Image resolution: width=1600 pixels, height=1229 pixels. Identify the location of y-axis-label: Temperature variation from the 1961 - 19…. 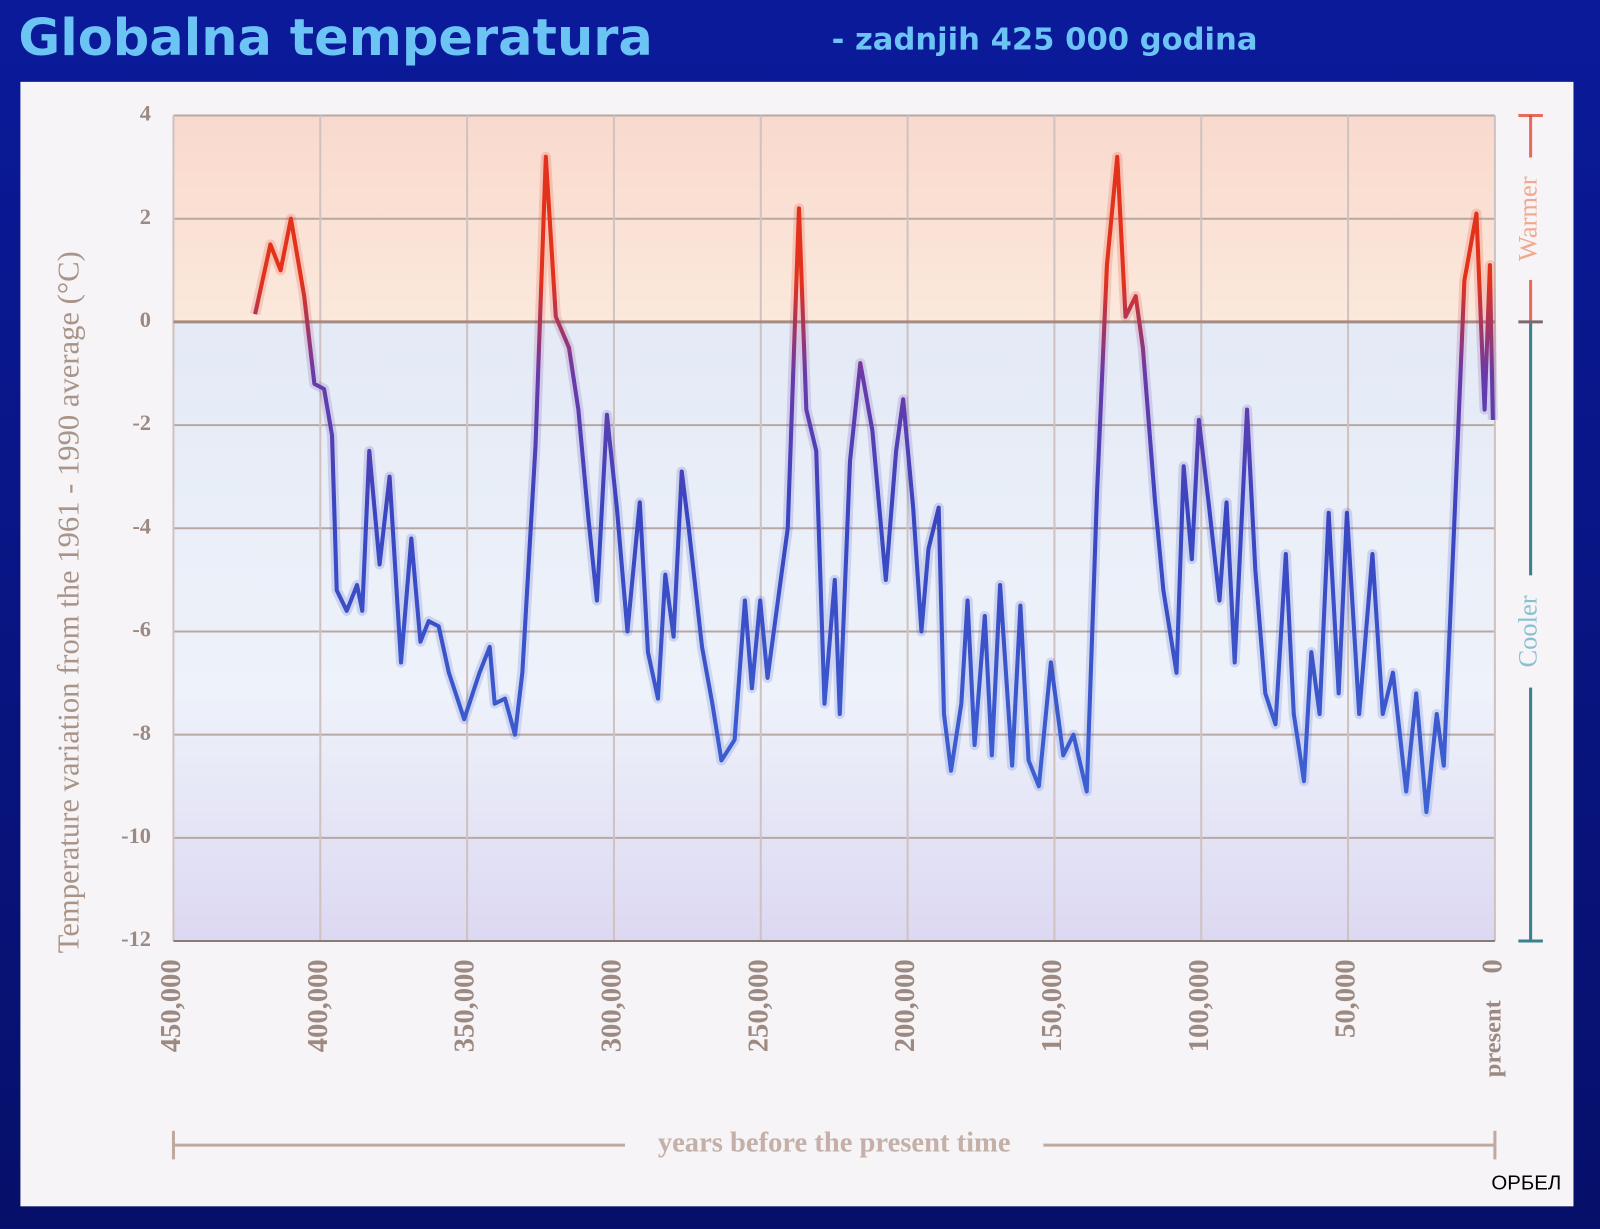
(68, 602).